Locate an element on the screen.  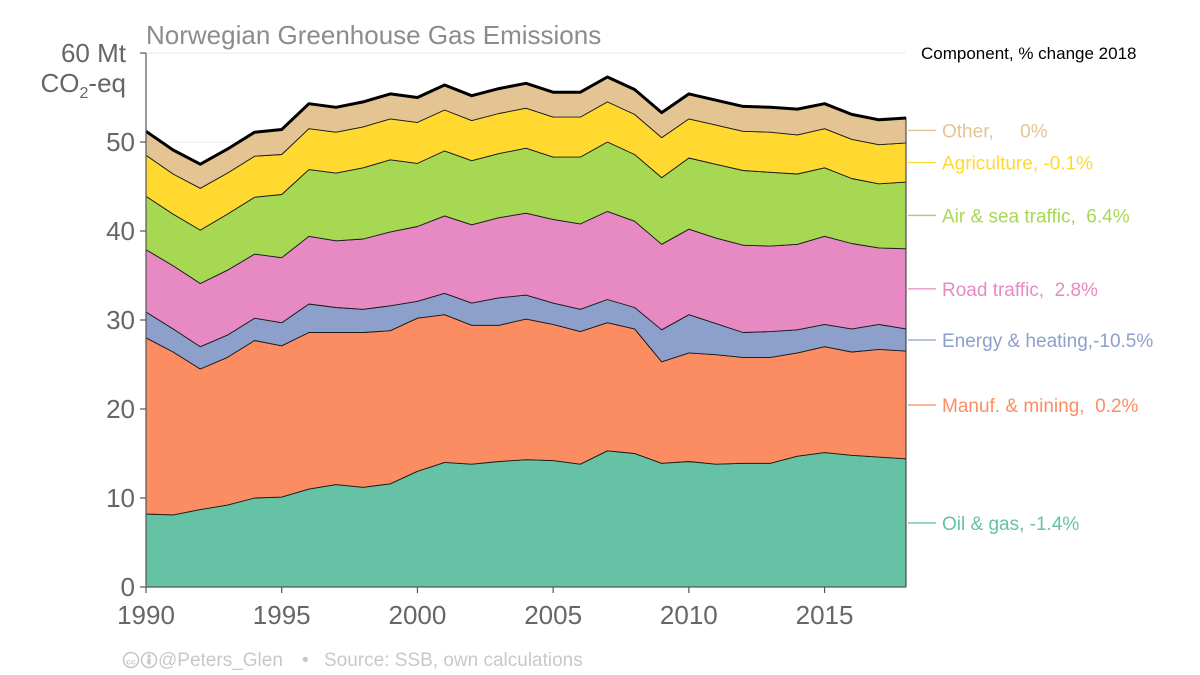
y-tick-label-20: 20 is located at coordinates (120, 409).